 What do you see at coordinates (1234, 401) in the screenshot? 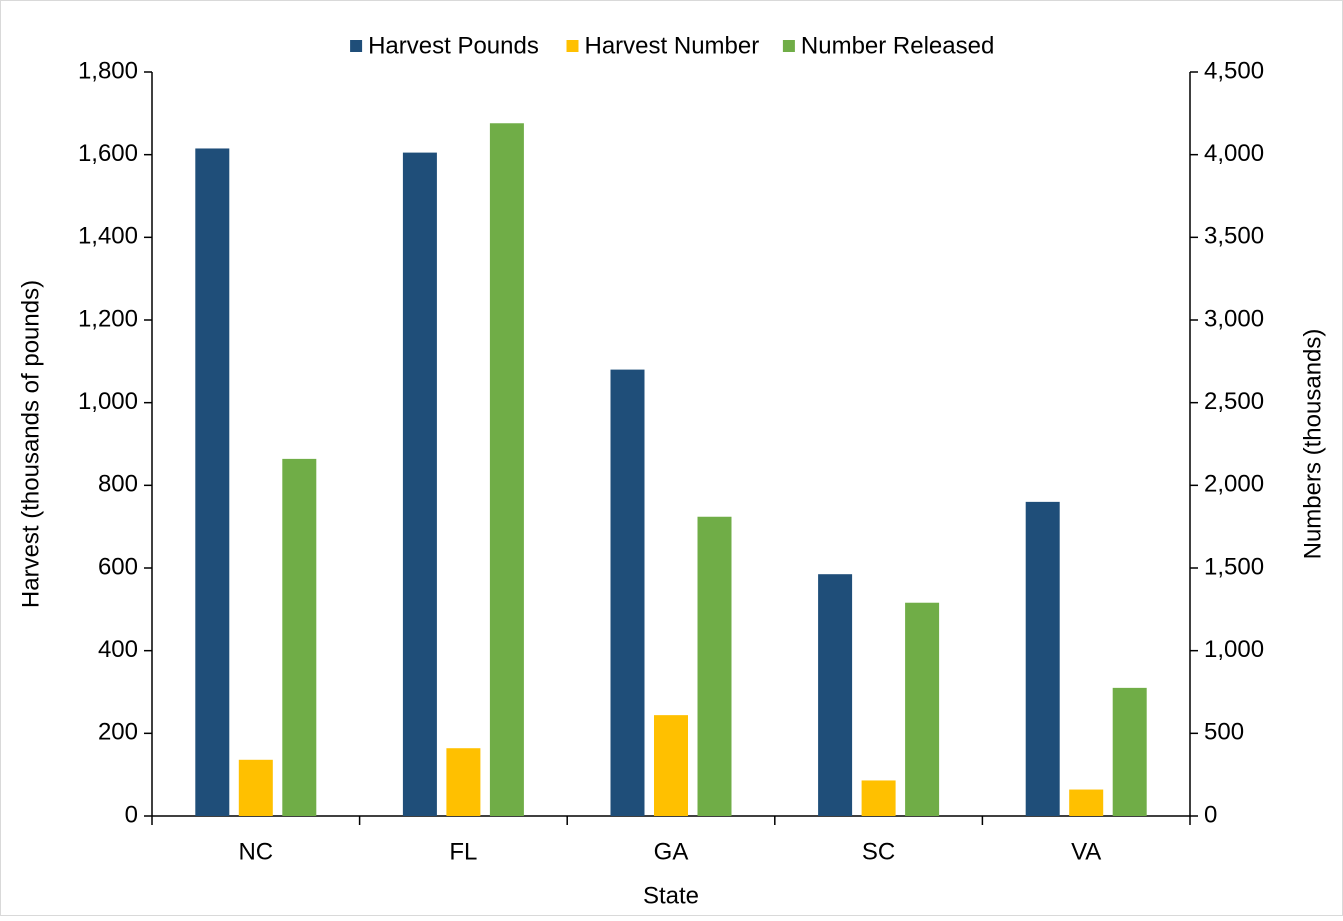
I see `y2-tick-label: 2,500` at bounding box center [1234, 401].